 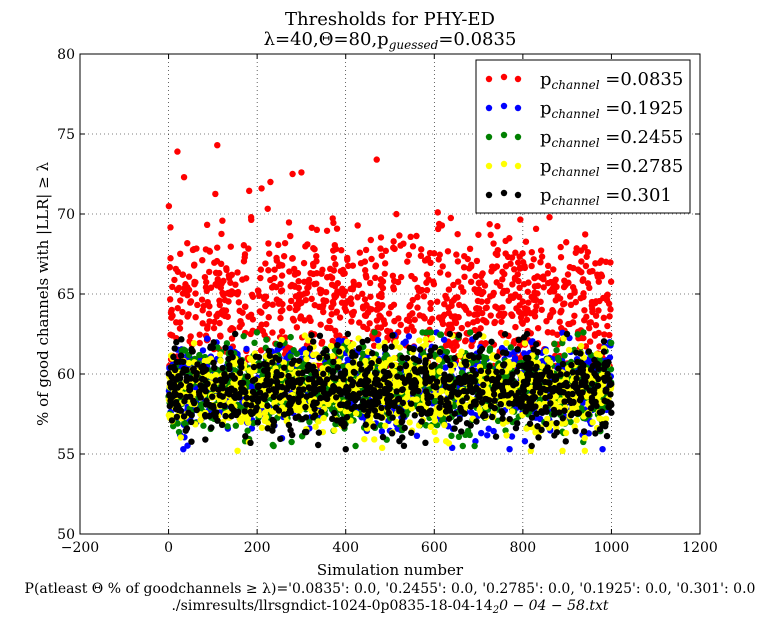 I want to click on subtitle-suffix: =0.0835, so click(x=477, y=39).